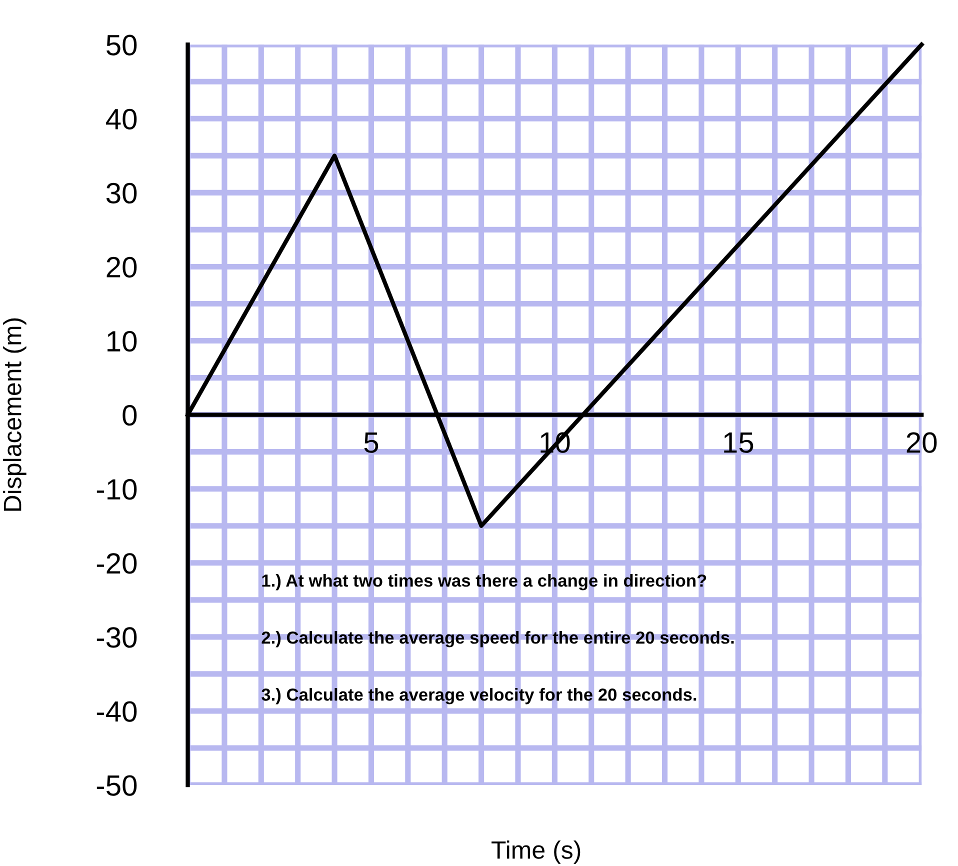 This screenshot has width=958, height=866. I want to click on x-axis-title: Time (s), so click(536, 852).